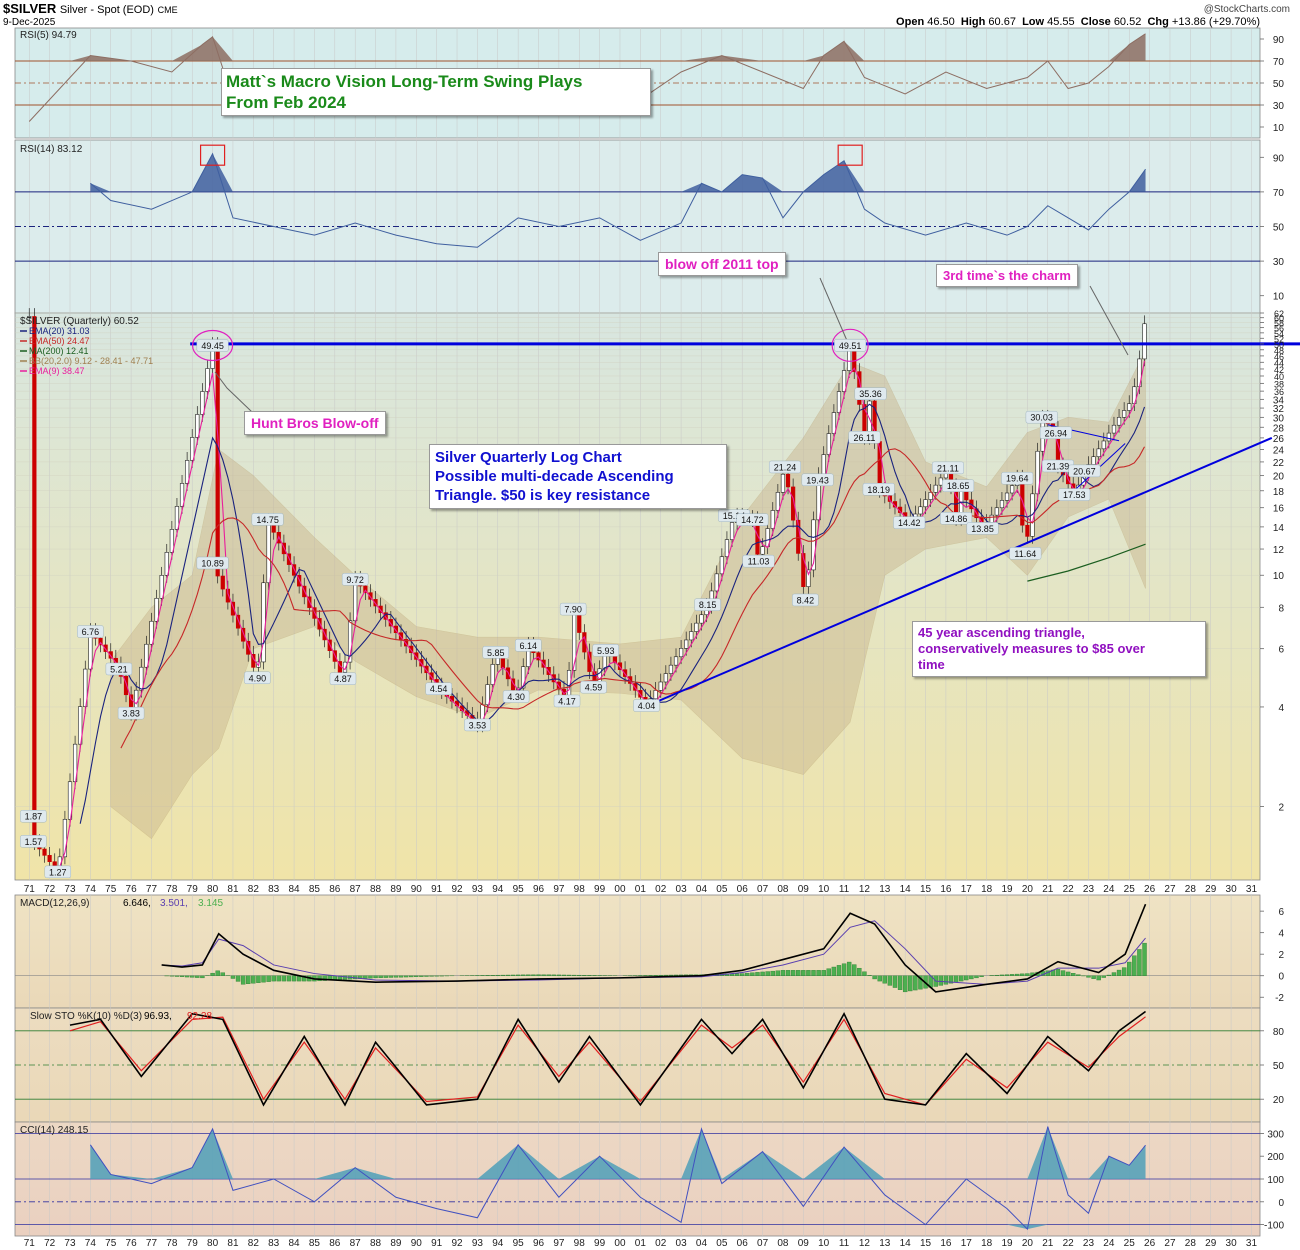 The image size is (1300, 1250). What do you see at coordinates (59, 341) in the screenshot?
I see `indicator-legend: EMA(50) 24.47` at bounding box center [59, 341].